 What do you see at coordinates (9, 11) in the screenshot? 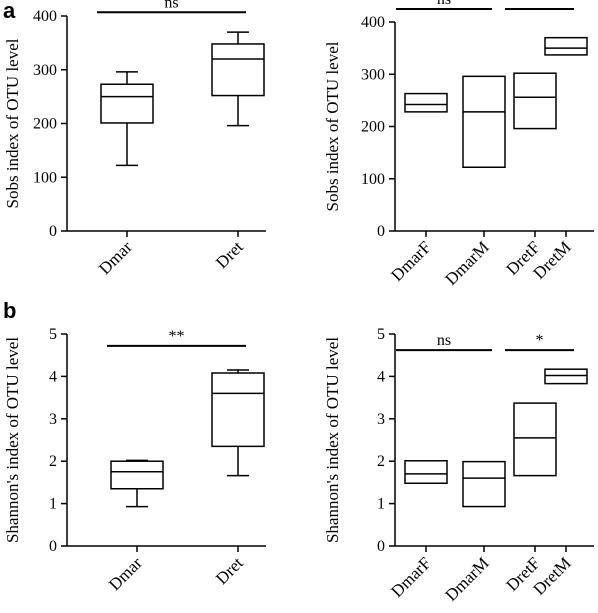
I see `panel-letter-a: a` at bounding box center [9, 11].